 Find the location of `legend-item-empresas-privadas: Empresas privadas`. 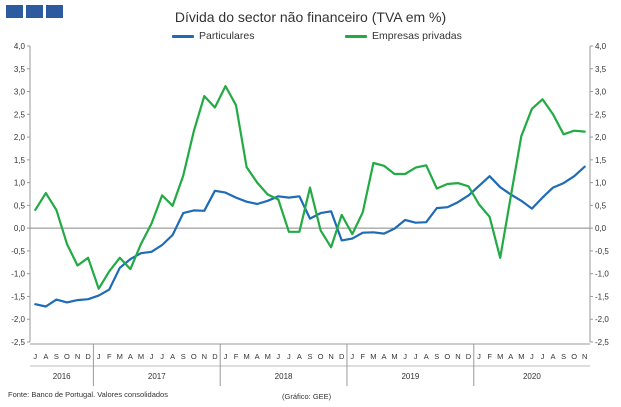

legend-item-empresas-privadas: Empresas privadas is located at coordinates (403, 36).